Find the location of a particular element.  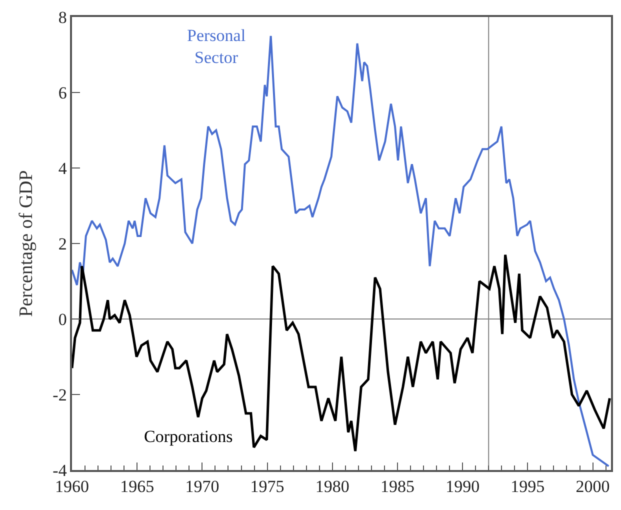

y-tick-label: 8 is located at coordinates (62, 17).